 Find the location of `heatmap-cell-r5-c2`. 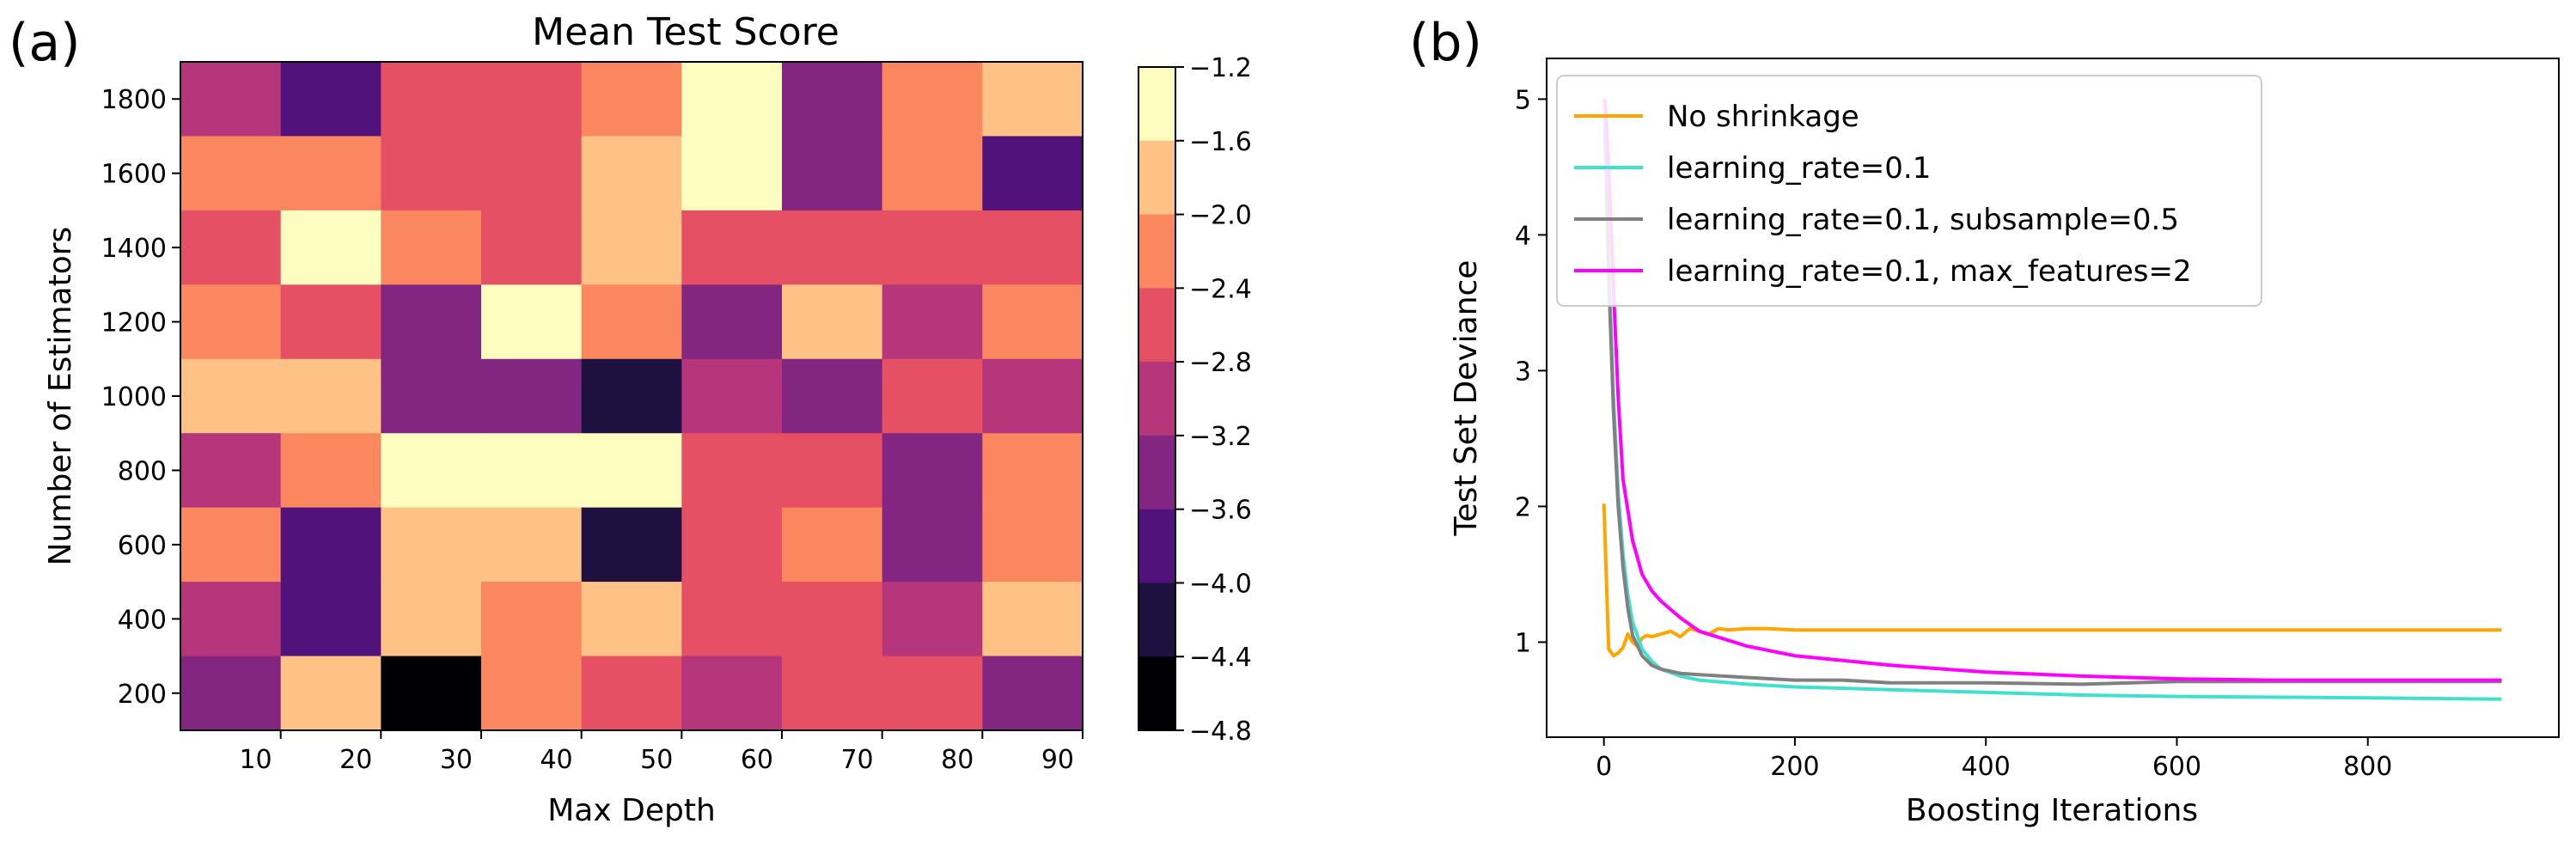

heatmap-cell-r5-c2 is located at coordinates (431, 471).